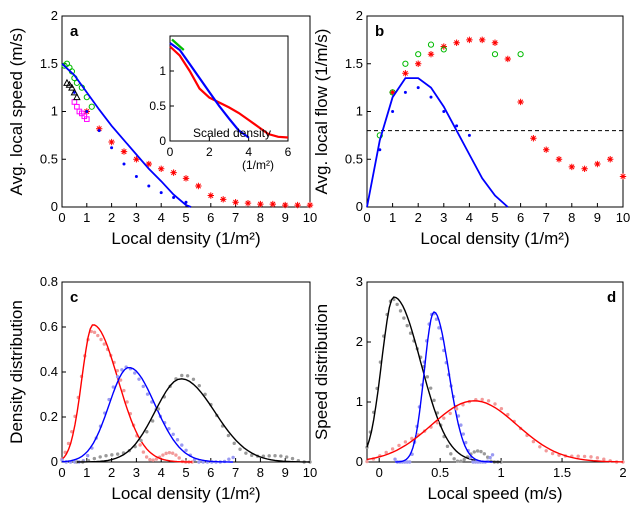 The image size is (635, 512). What do you see at coordinates (359, 461) in the screenshot?
I see `panel-d-ytick-label: 0` at bounding box center [359, 461].